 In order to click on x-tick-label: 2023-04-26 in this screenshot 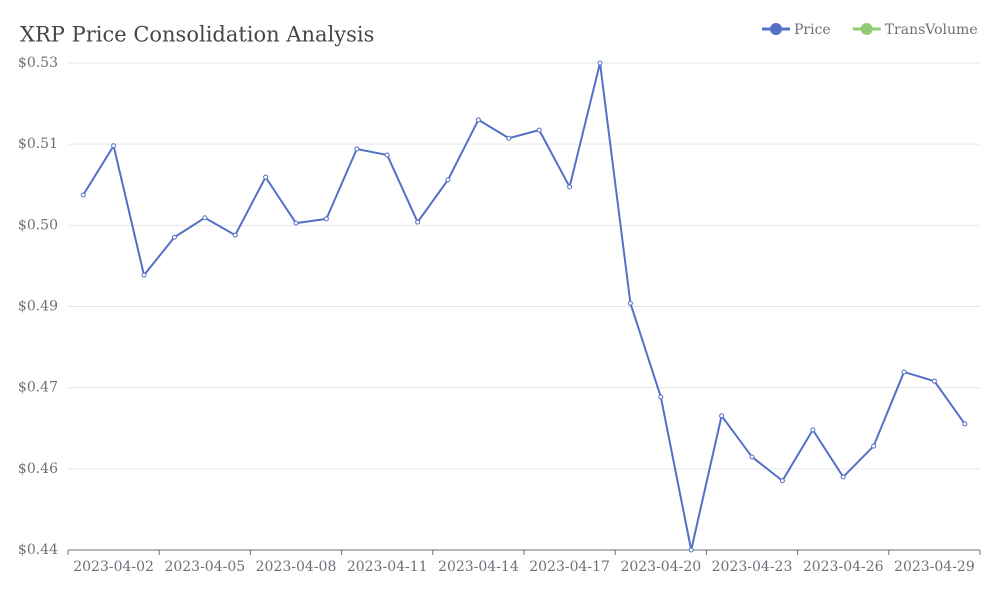, I will do `click(843, 567)`.